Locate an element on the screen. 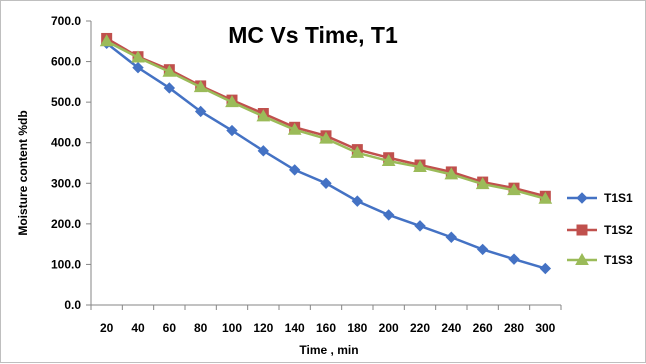  legend-item-t1s2: T1S2 is located at coordinates (600, 230).